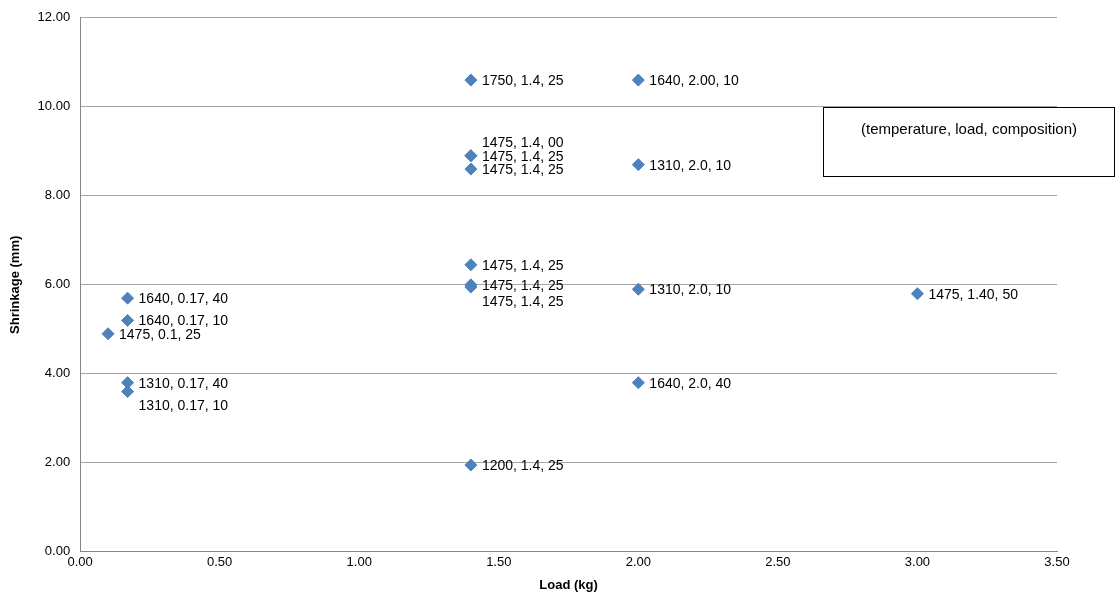 This screenshot has width=1119, height=601. Describe the element at coordinates (54, 17) in the screenshot. I see `y-tick-label: 12.00` at that location.